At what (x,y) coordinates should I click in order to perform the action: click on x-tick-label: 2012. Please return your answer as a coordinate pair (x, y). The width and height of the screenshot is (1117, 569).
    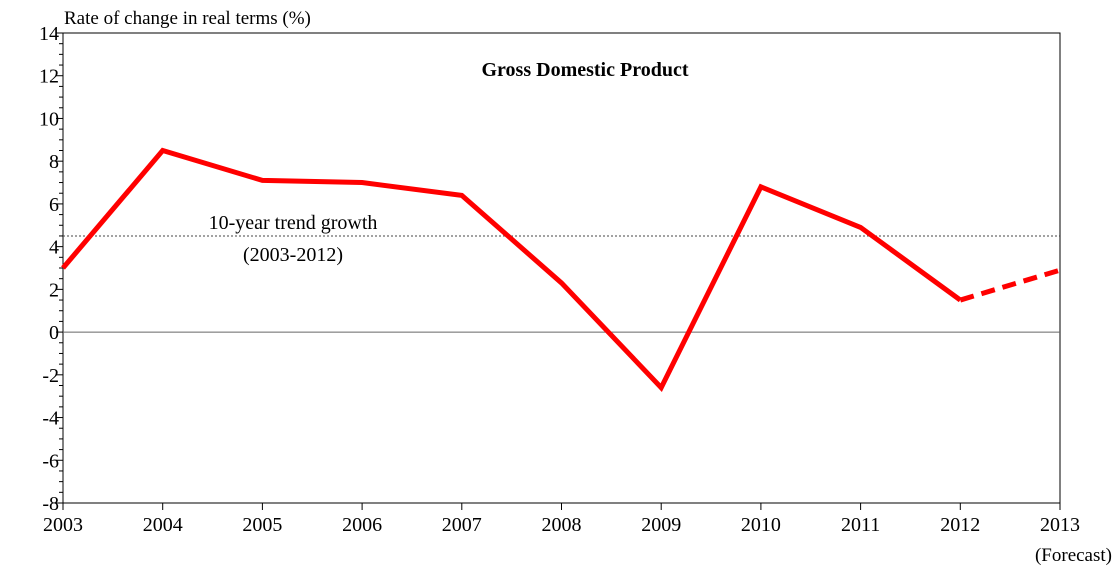
    Looking at the image, I should click on (960, 525).